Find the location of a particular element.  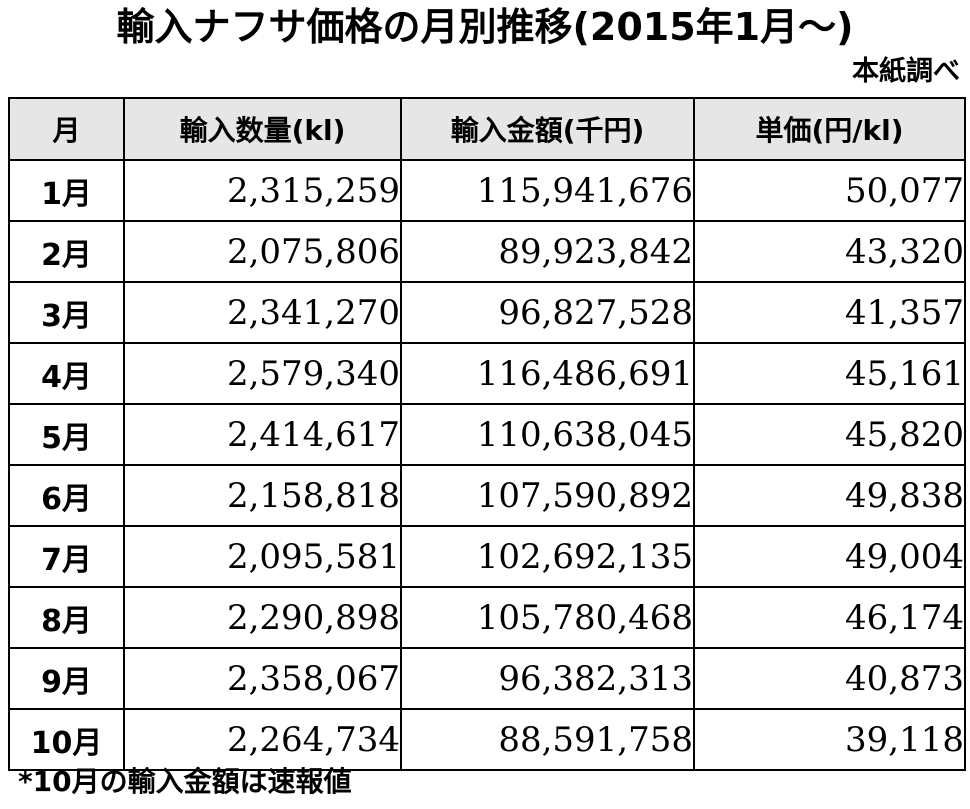

table-header-row: 月 輸入数量(kl) 輸入金額(千円) 単価(円/kl) is located at coordinates (487, 129).